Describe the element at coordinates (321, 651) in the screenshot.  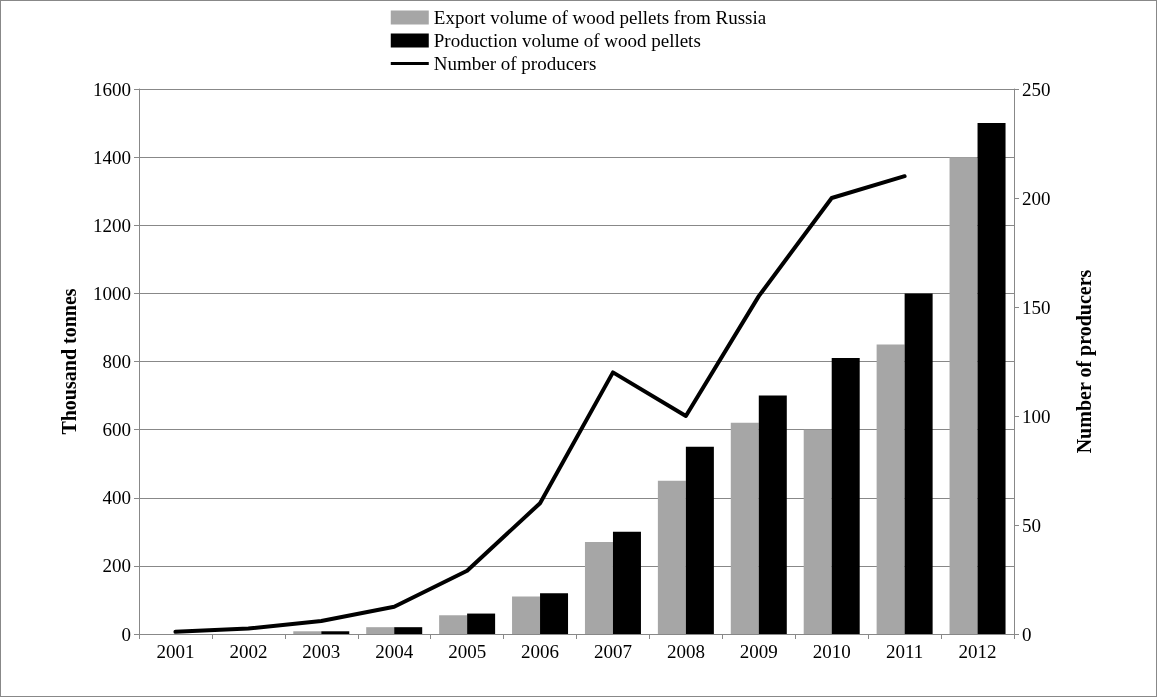
I see `x-tick-label: 2003` at that location.